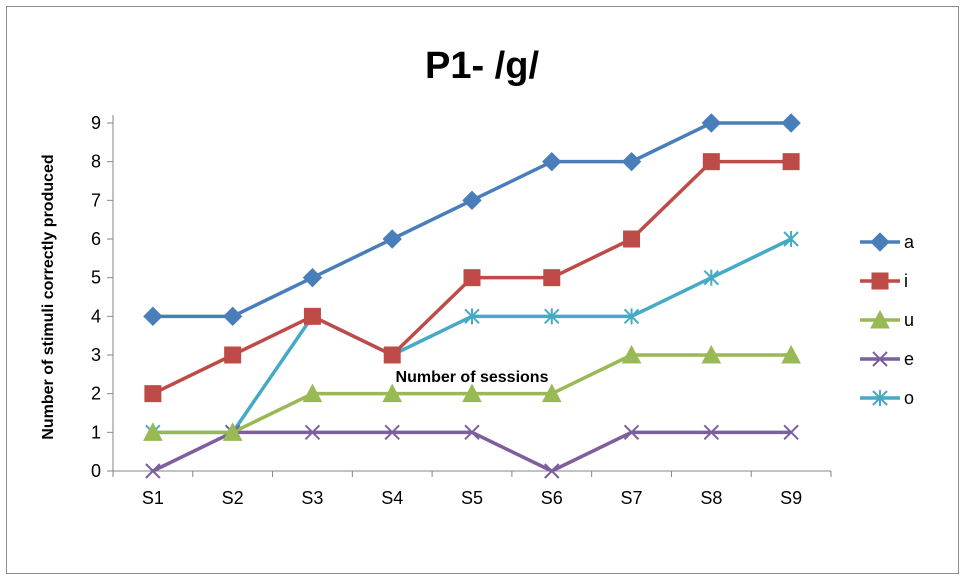  What do you see at coordinates (880, 398) in the screenshot?
I see `legend-marker-o` at bounding box center [880, 398].